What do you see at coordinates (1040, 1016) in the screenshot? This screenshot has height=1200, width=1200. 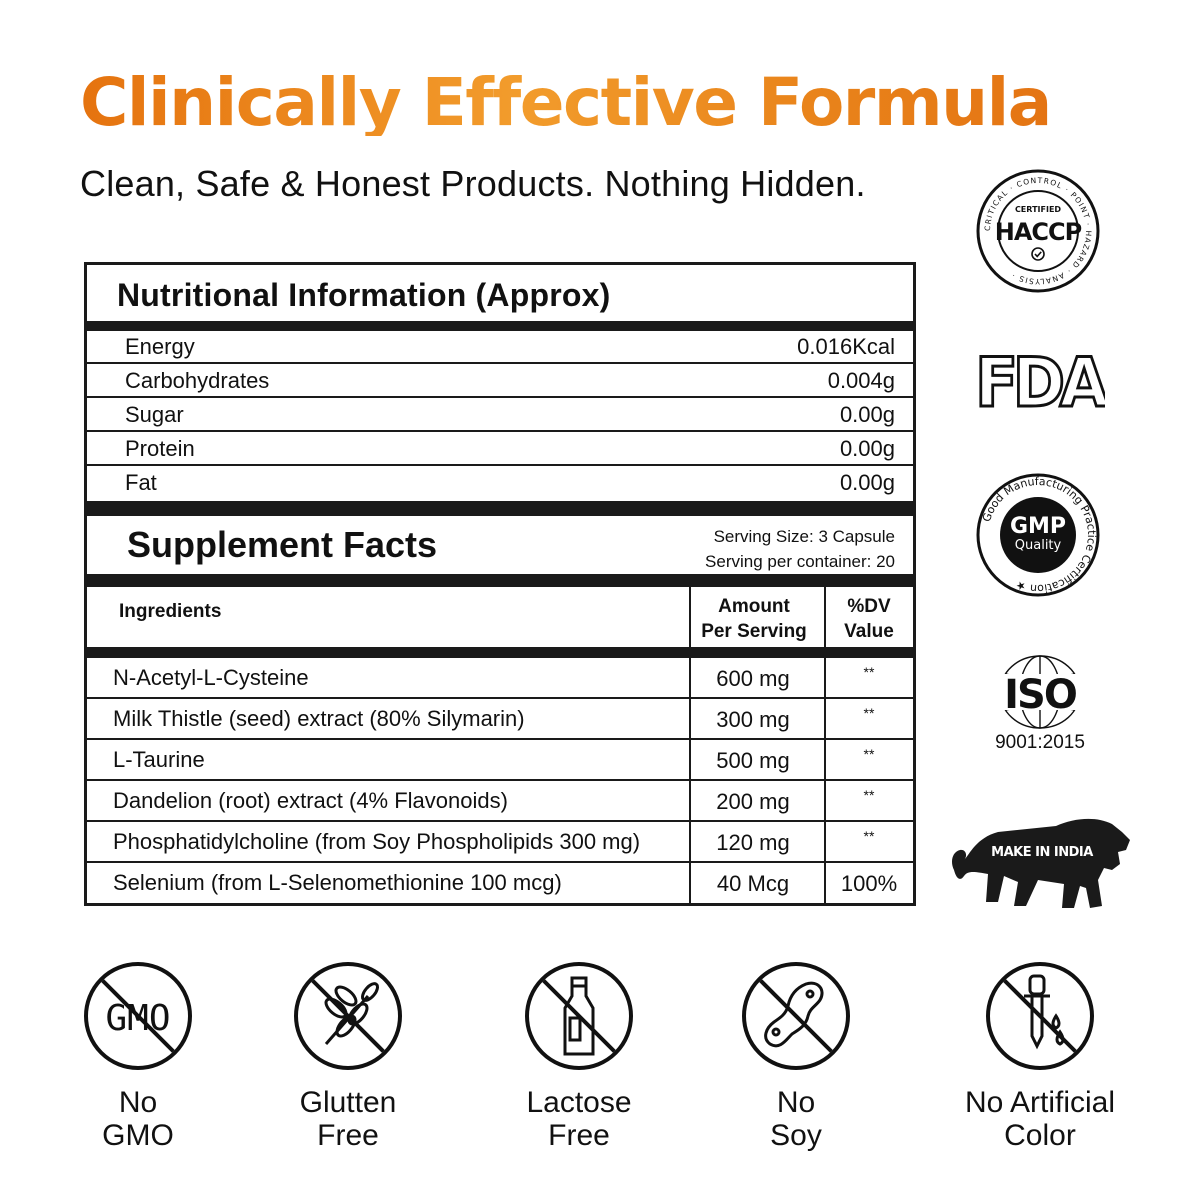 I see `dropper-icon` at bounding box center [1040, 1016].